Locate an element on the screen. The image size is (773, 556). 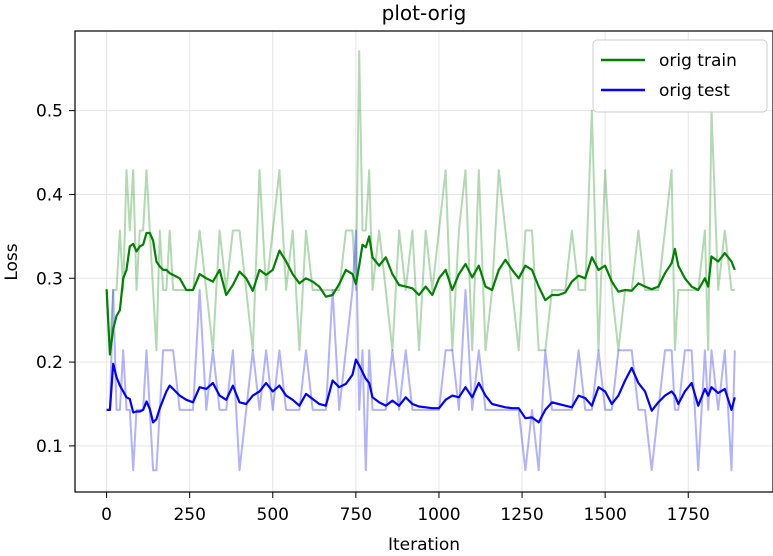
x-axis-ticks: 0 250 500 750 1000 1250 1500 1750 is located at coordinates (405, 508).